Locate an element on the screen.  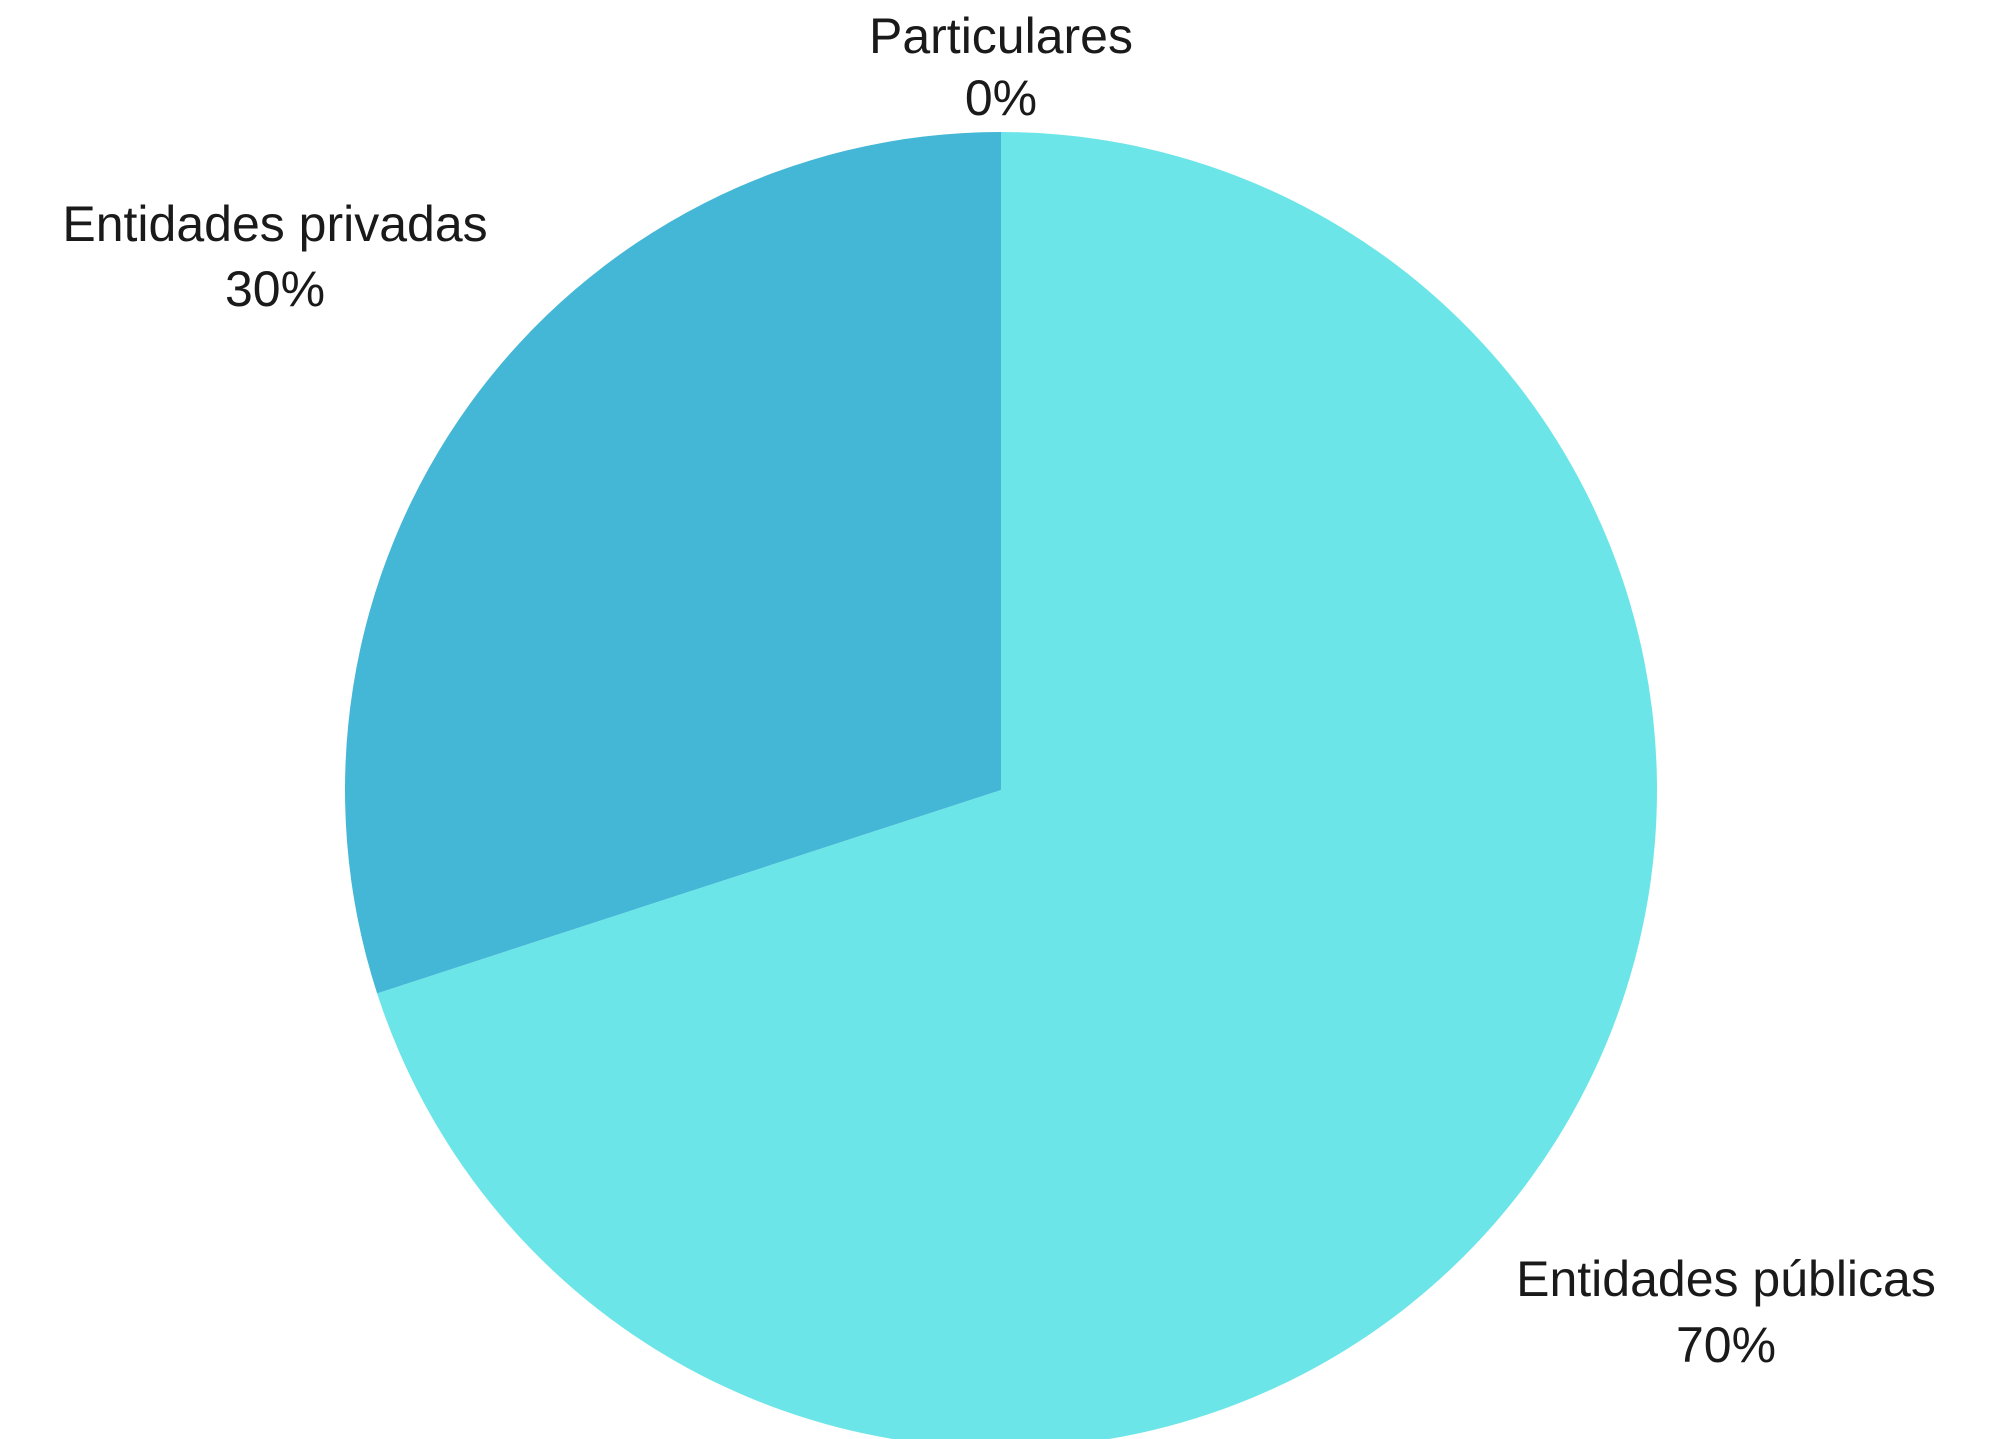
slice-label-entidades-privadas: Entidades privadas is located at coordinates (274, 224).